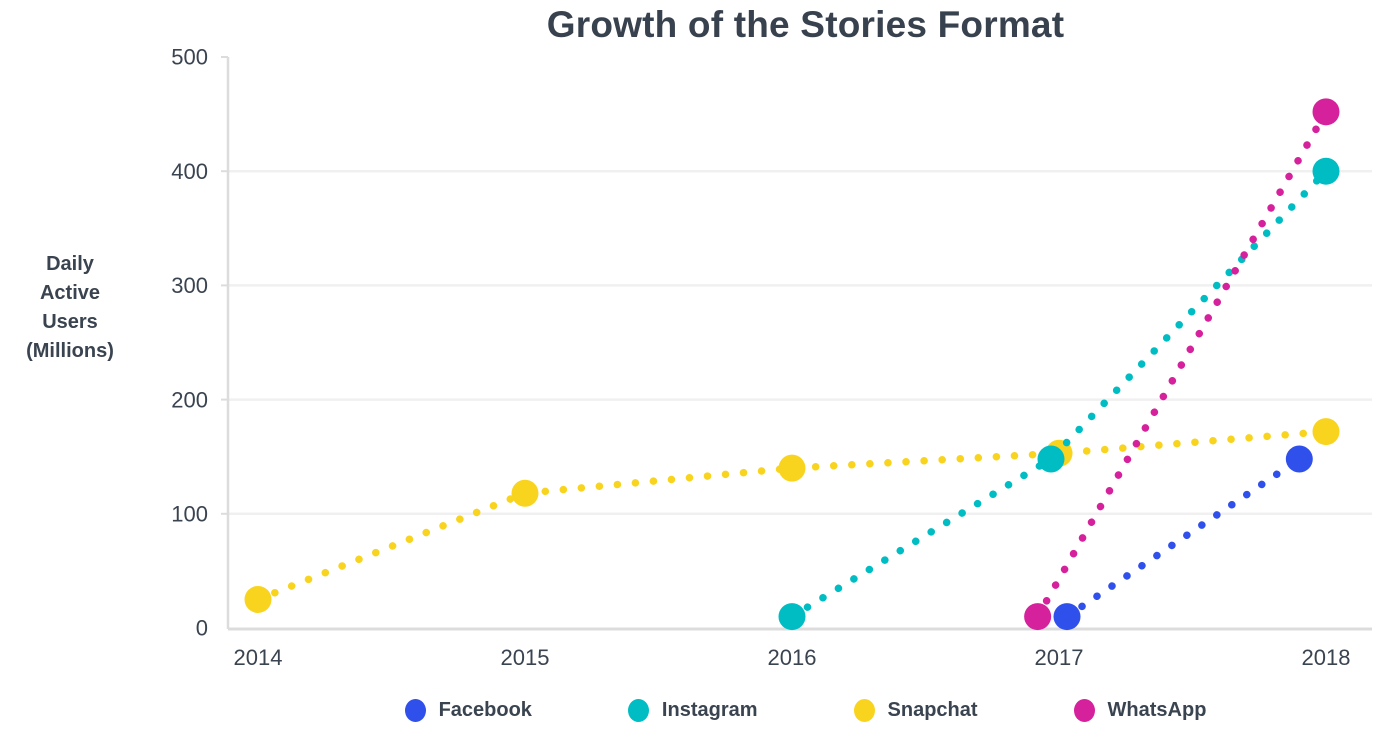  Describe the element at coordinates (1181, 364) in the screenshot. I see `series-line-whatsapp` at that location.